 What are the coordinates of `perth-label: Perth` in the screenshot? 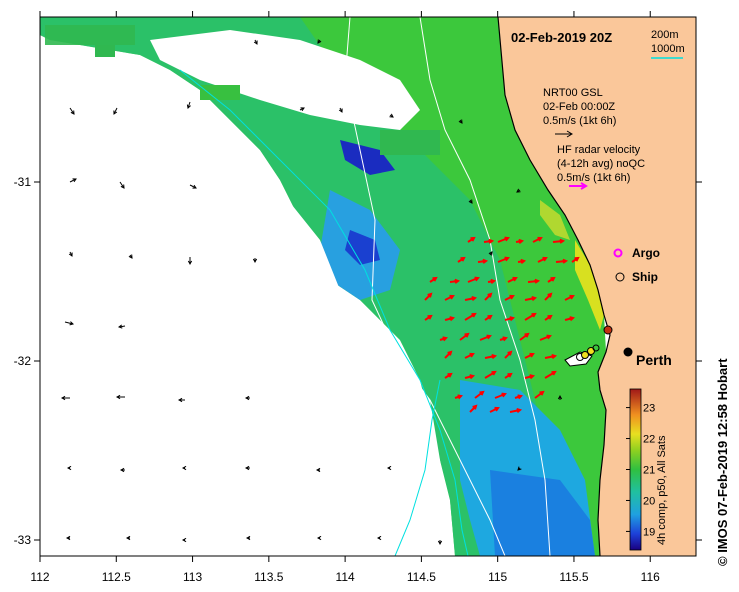 It's located at (654, 360).